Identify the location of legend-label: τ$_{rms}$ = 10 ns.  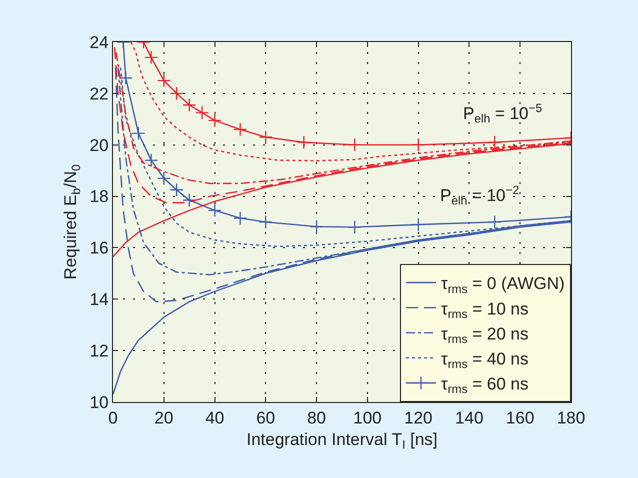
(484, 310).